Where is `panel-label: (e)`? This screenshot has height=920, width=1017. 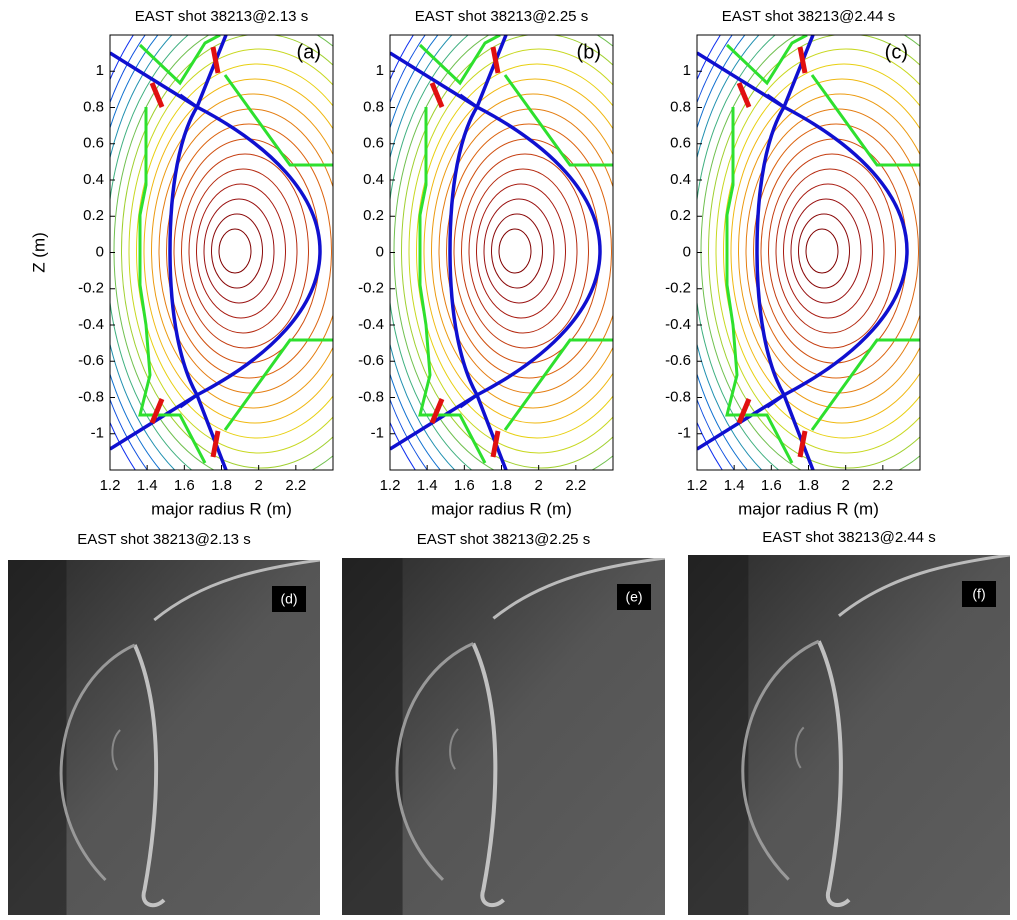 panel-label: (e) is located at coordinates (633, 597).